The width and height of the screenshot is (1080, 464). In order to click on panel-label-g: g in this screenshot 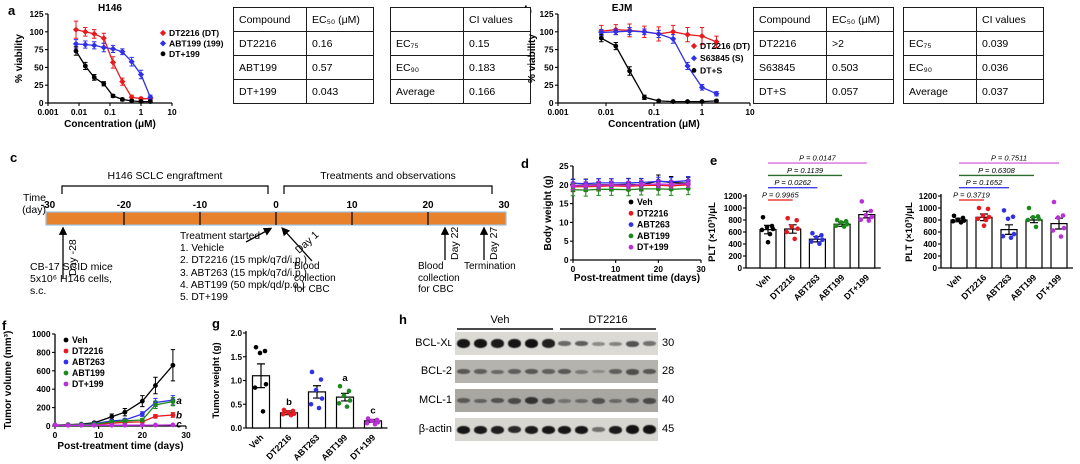, I will do `click(216, 323)`.